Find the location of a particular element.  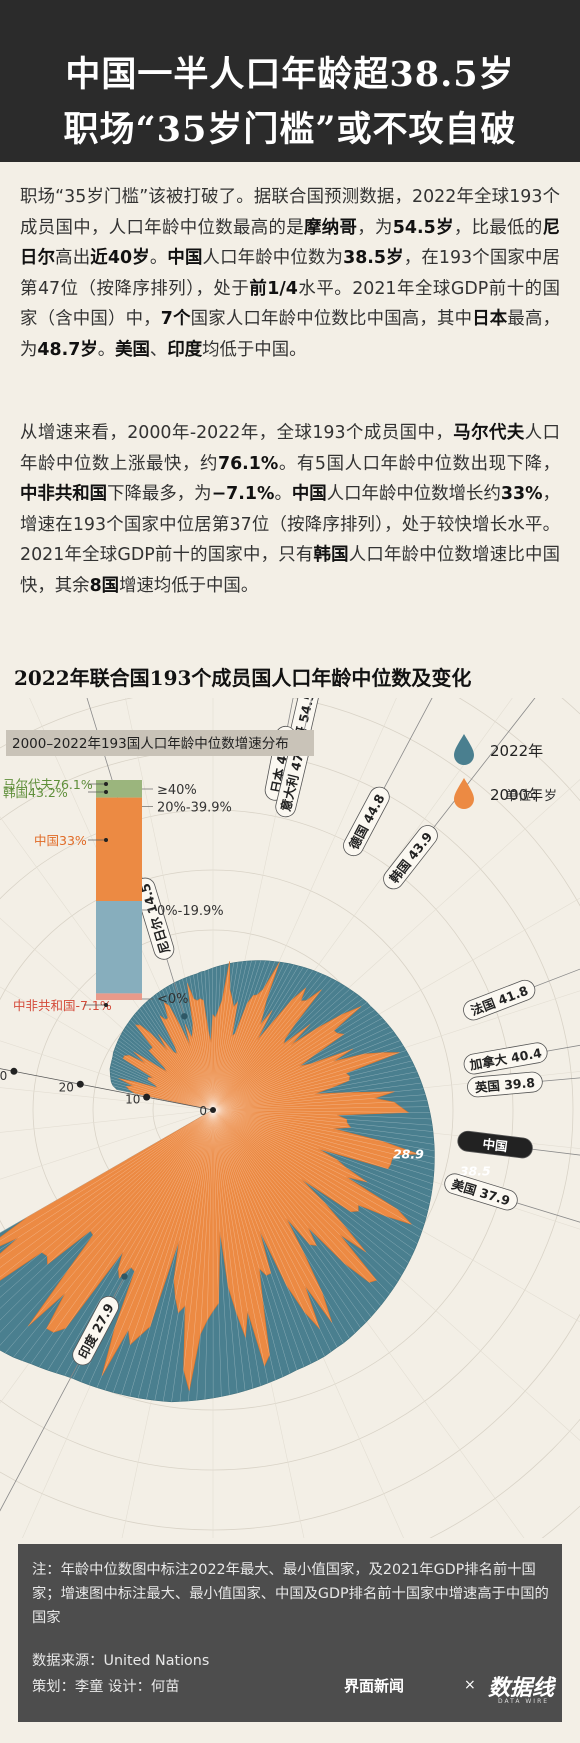

paragraph2-run: 33% is located at coordinates (521, 494).